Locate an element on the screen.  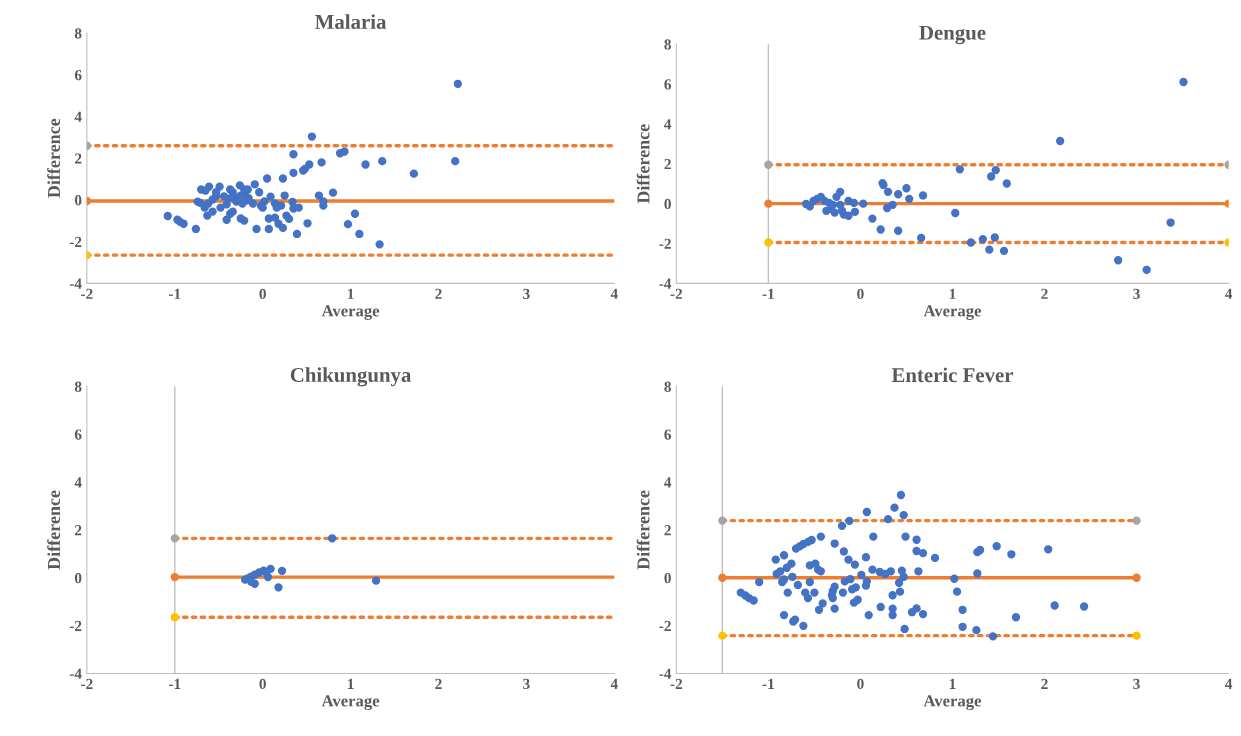
chart-title: Enteric Fever is located at coordinates (952, 375).